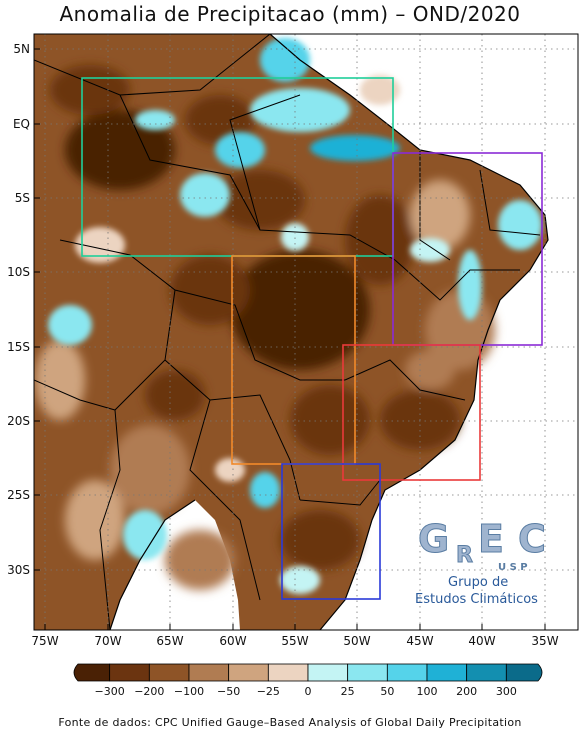 This screenshot has height=731, width=580. Describe the element at coordinates (295, 627) in the screenshot. I see `lon-axis` at that location.